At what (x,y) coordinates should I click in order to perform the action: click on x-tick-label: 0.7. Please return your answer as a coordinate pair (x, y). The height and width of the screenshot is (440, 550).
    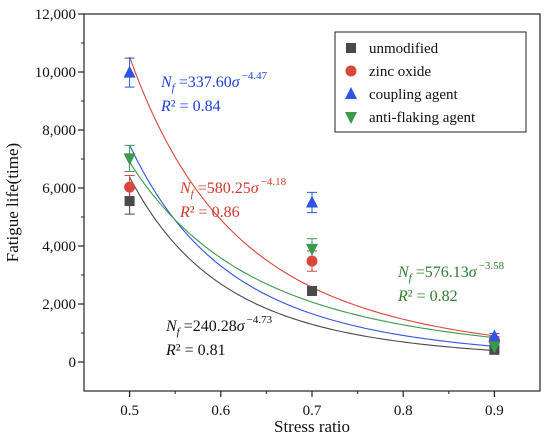
    Looking at the image, I should click on (312, 411).